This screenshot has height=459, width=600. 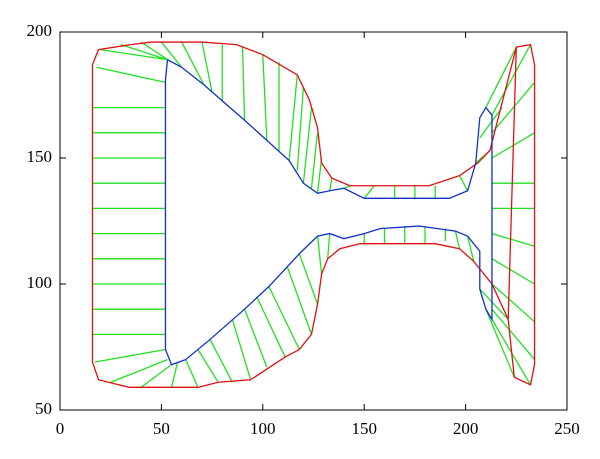 What do you see at coordinates (567, 428) in the screenshot?
I see `x-tick-label: 250` at bounding box center [567, 428].